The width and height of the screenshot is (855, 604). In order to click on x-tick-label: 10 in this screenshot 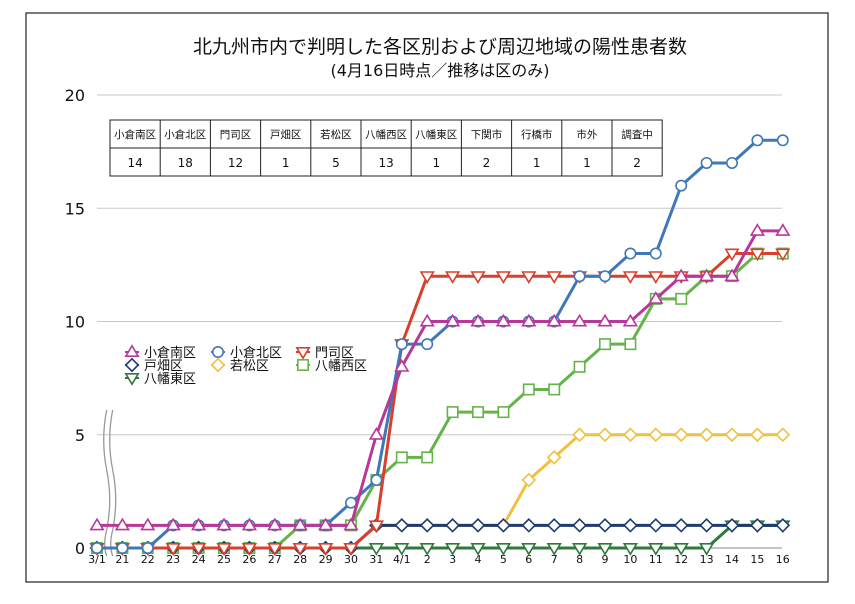, I will do `click(630, 559)`.